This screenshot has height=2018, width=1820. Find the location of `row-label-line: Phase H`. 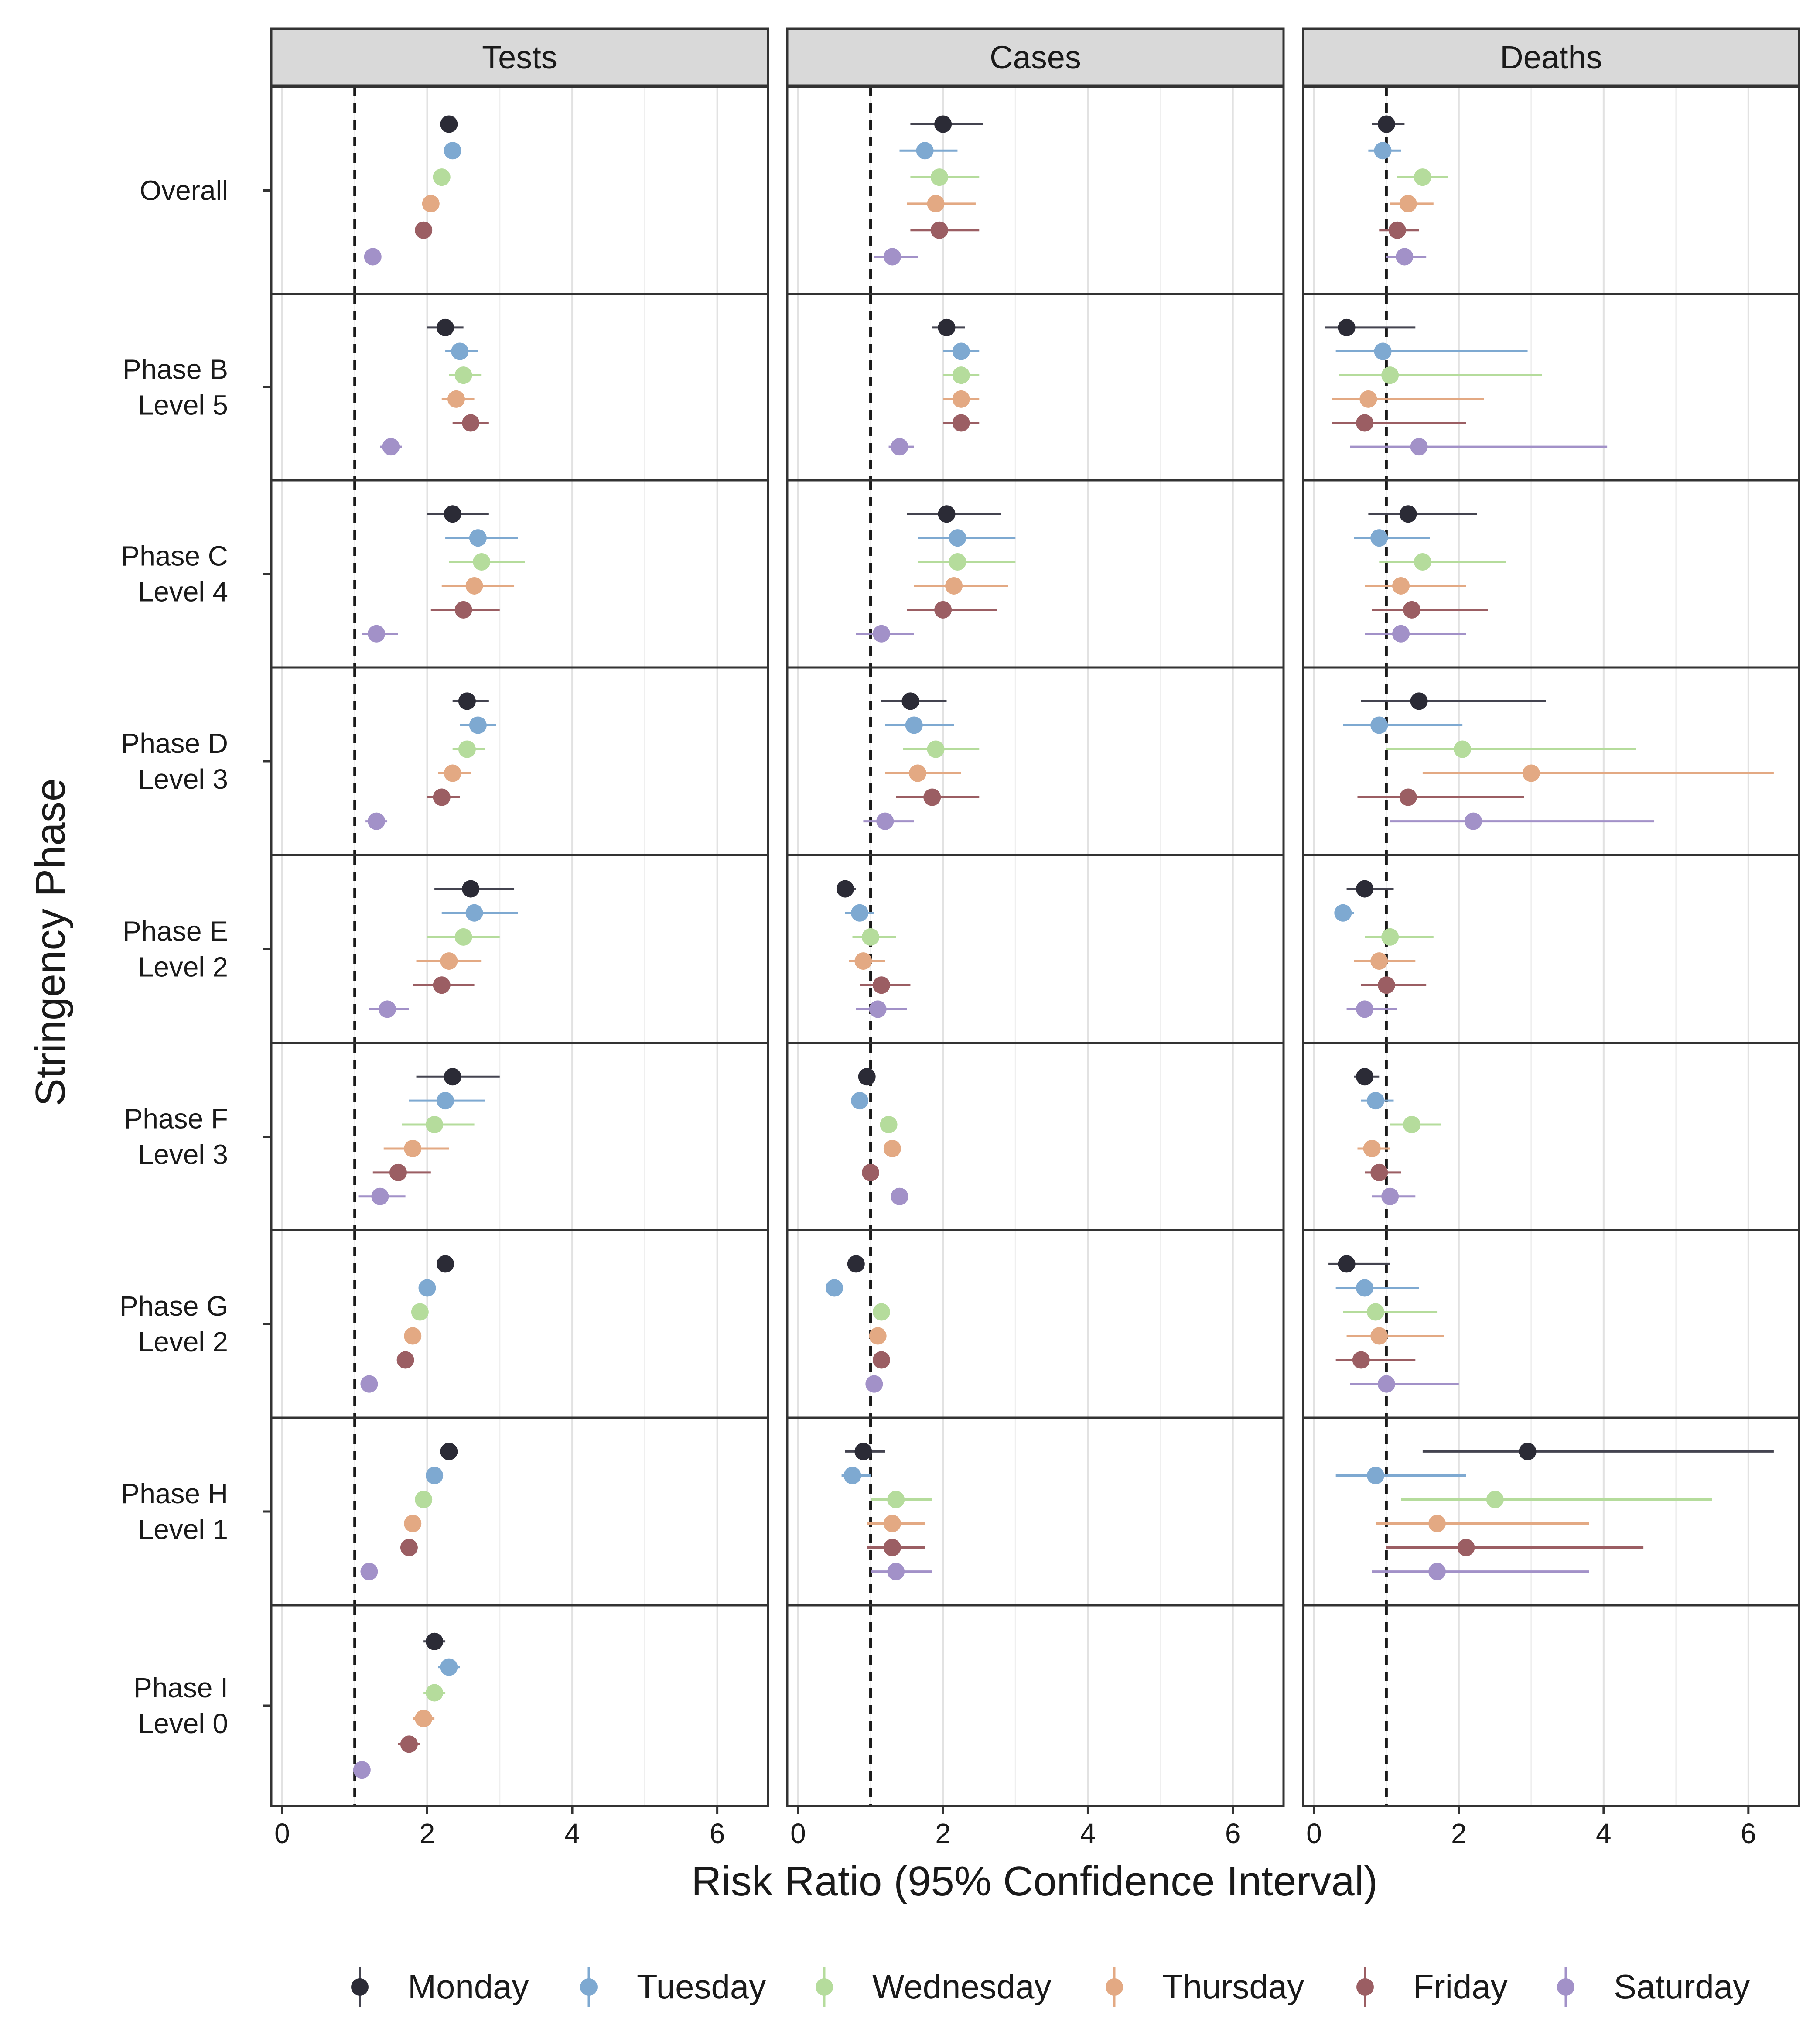

row-label-line: Phase H is located at coordinates (174, 1494).